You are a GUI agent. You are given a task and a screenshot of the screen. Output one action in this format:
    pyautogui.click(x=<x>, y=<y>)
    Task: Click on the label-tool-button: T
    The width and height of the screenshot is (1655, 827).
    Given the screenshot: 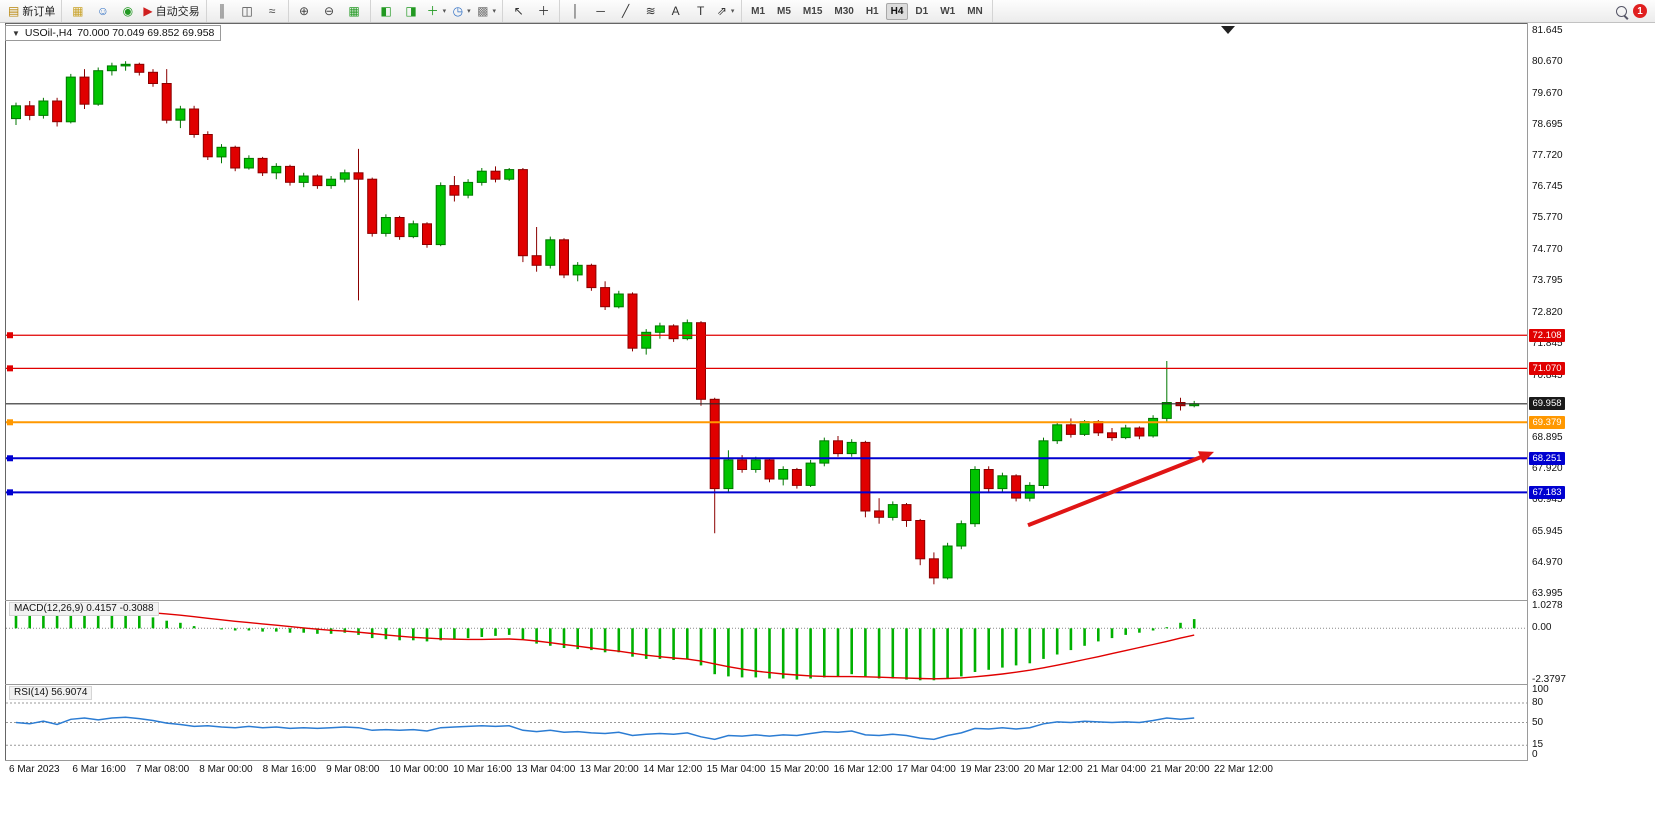 What is the action you would take?
    pyautogui.click(x=700, y=11)
    